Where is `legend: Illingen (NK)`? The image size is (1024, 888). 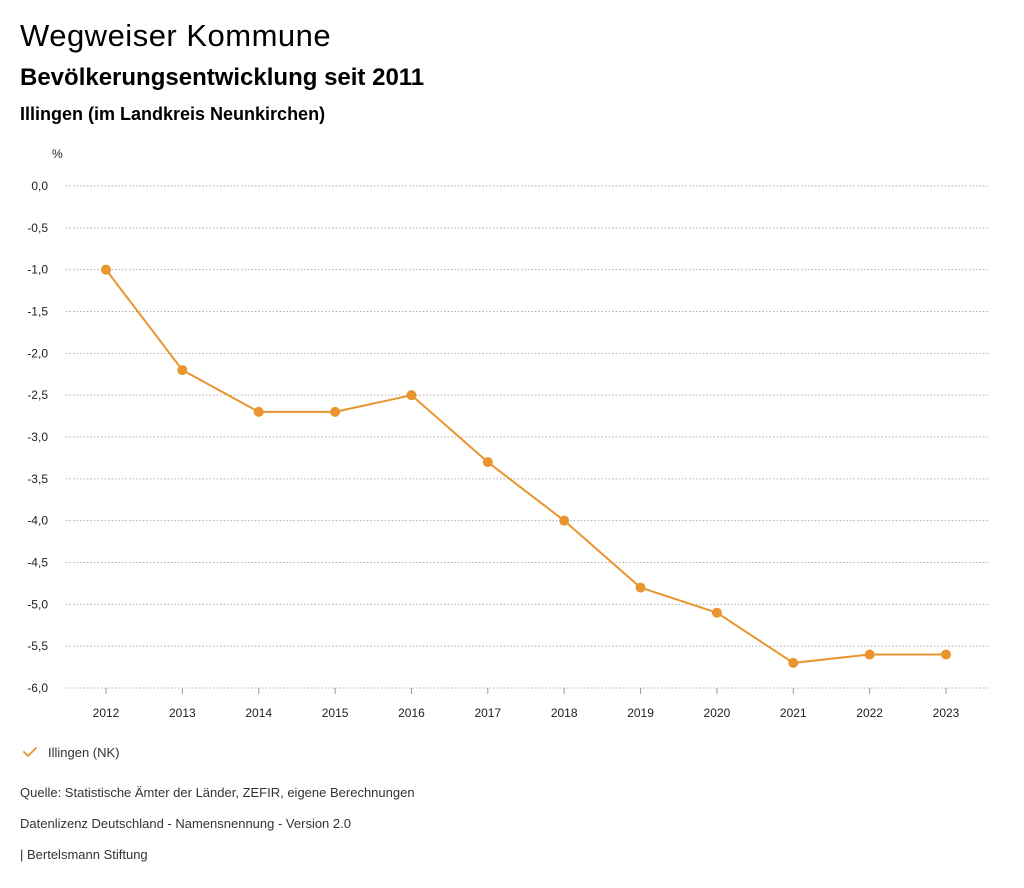
legend: Illingen (NK) is located at coordinates (71, 752).